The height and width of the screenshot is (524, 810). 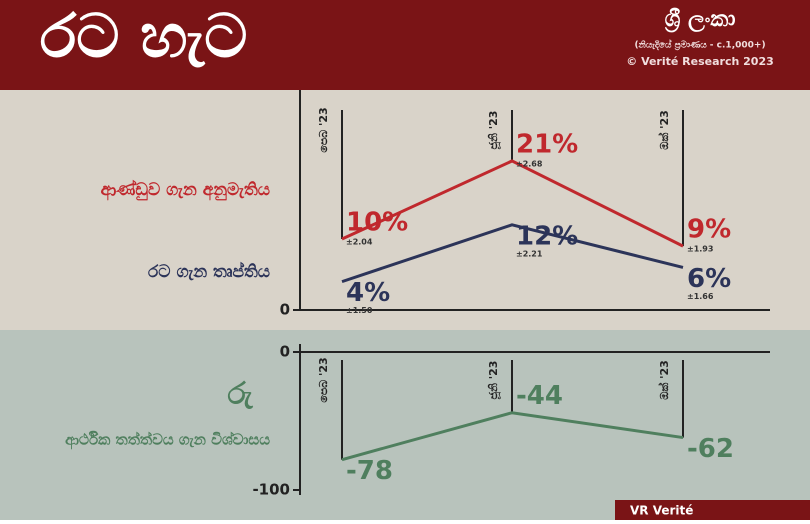 What do you see at coordinates (167, 439) in the screenshot?
I see `legend-label: ආර්ථික තත්ත්වය ගැන විශ්වාසය` at bounding box center [167, 439].